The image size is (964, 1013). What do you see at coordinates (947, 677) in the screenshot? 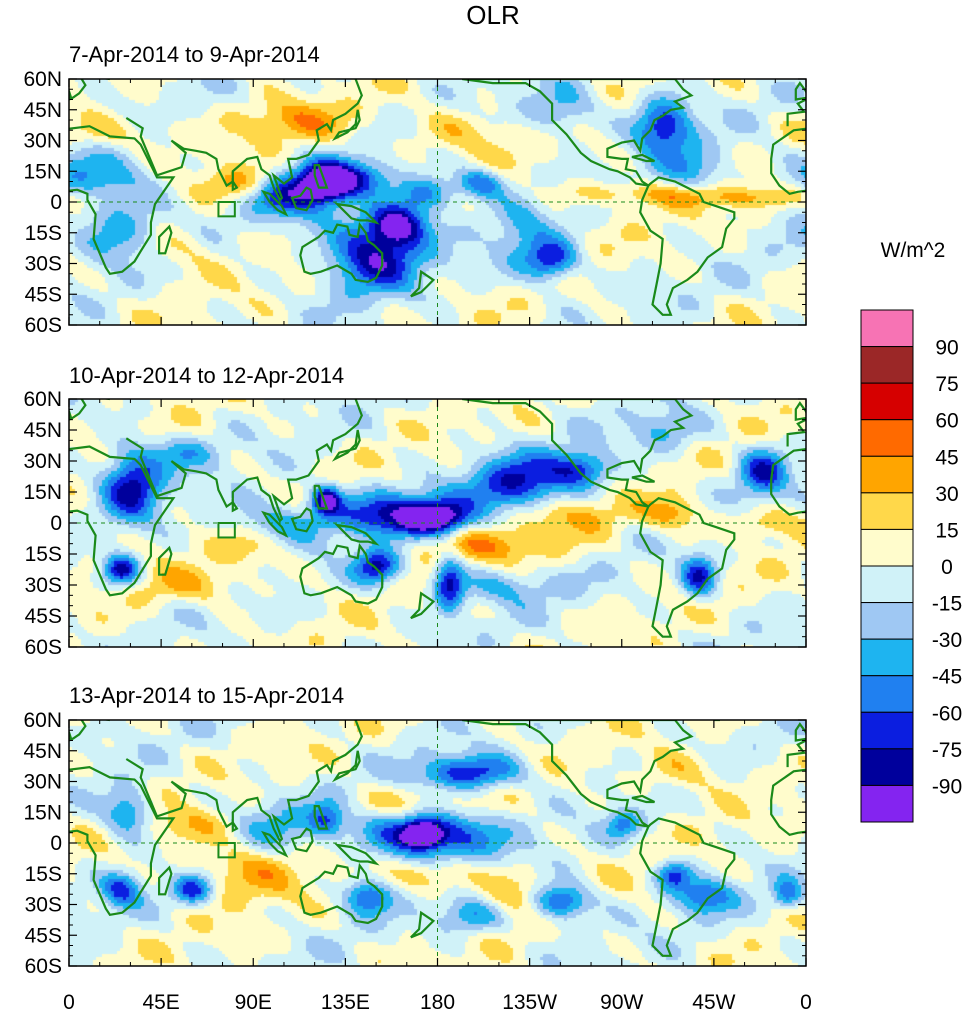
I see `colorbar-label: -45` at bounding box center [947, 677].